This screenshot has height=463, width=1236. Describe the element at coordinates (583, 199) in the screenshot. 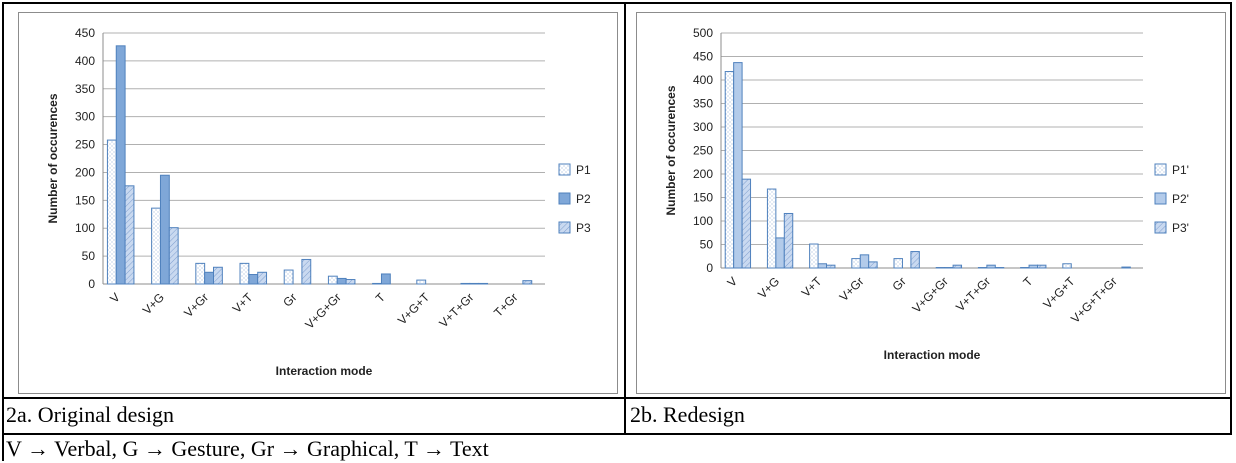

I see `legend-label: P2` at that location.